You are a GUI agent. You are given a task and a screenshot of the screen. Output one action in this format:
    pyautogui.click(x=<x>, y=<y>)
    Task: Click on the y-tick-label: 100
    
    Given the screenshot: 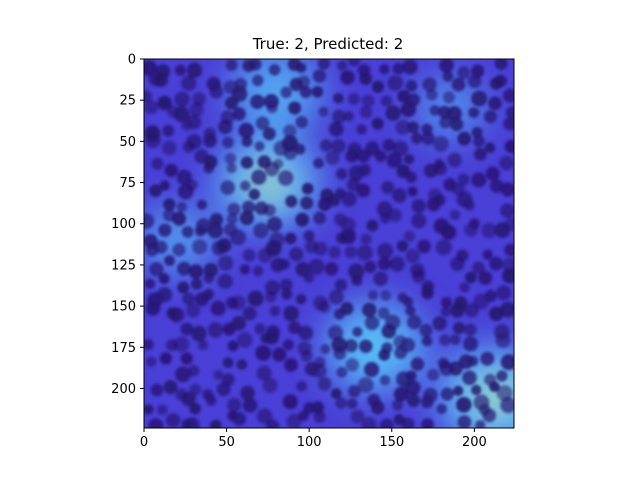 What is the action you would take?
    pyautogui.click(x=123, y=224)
    